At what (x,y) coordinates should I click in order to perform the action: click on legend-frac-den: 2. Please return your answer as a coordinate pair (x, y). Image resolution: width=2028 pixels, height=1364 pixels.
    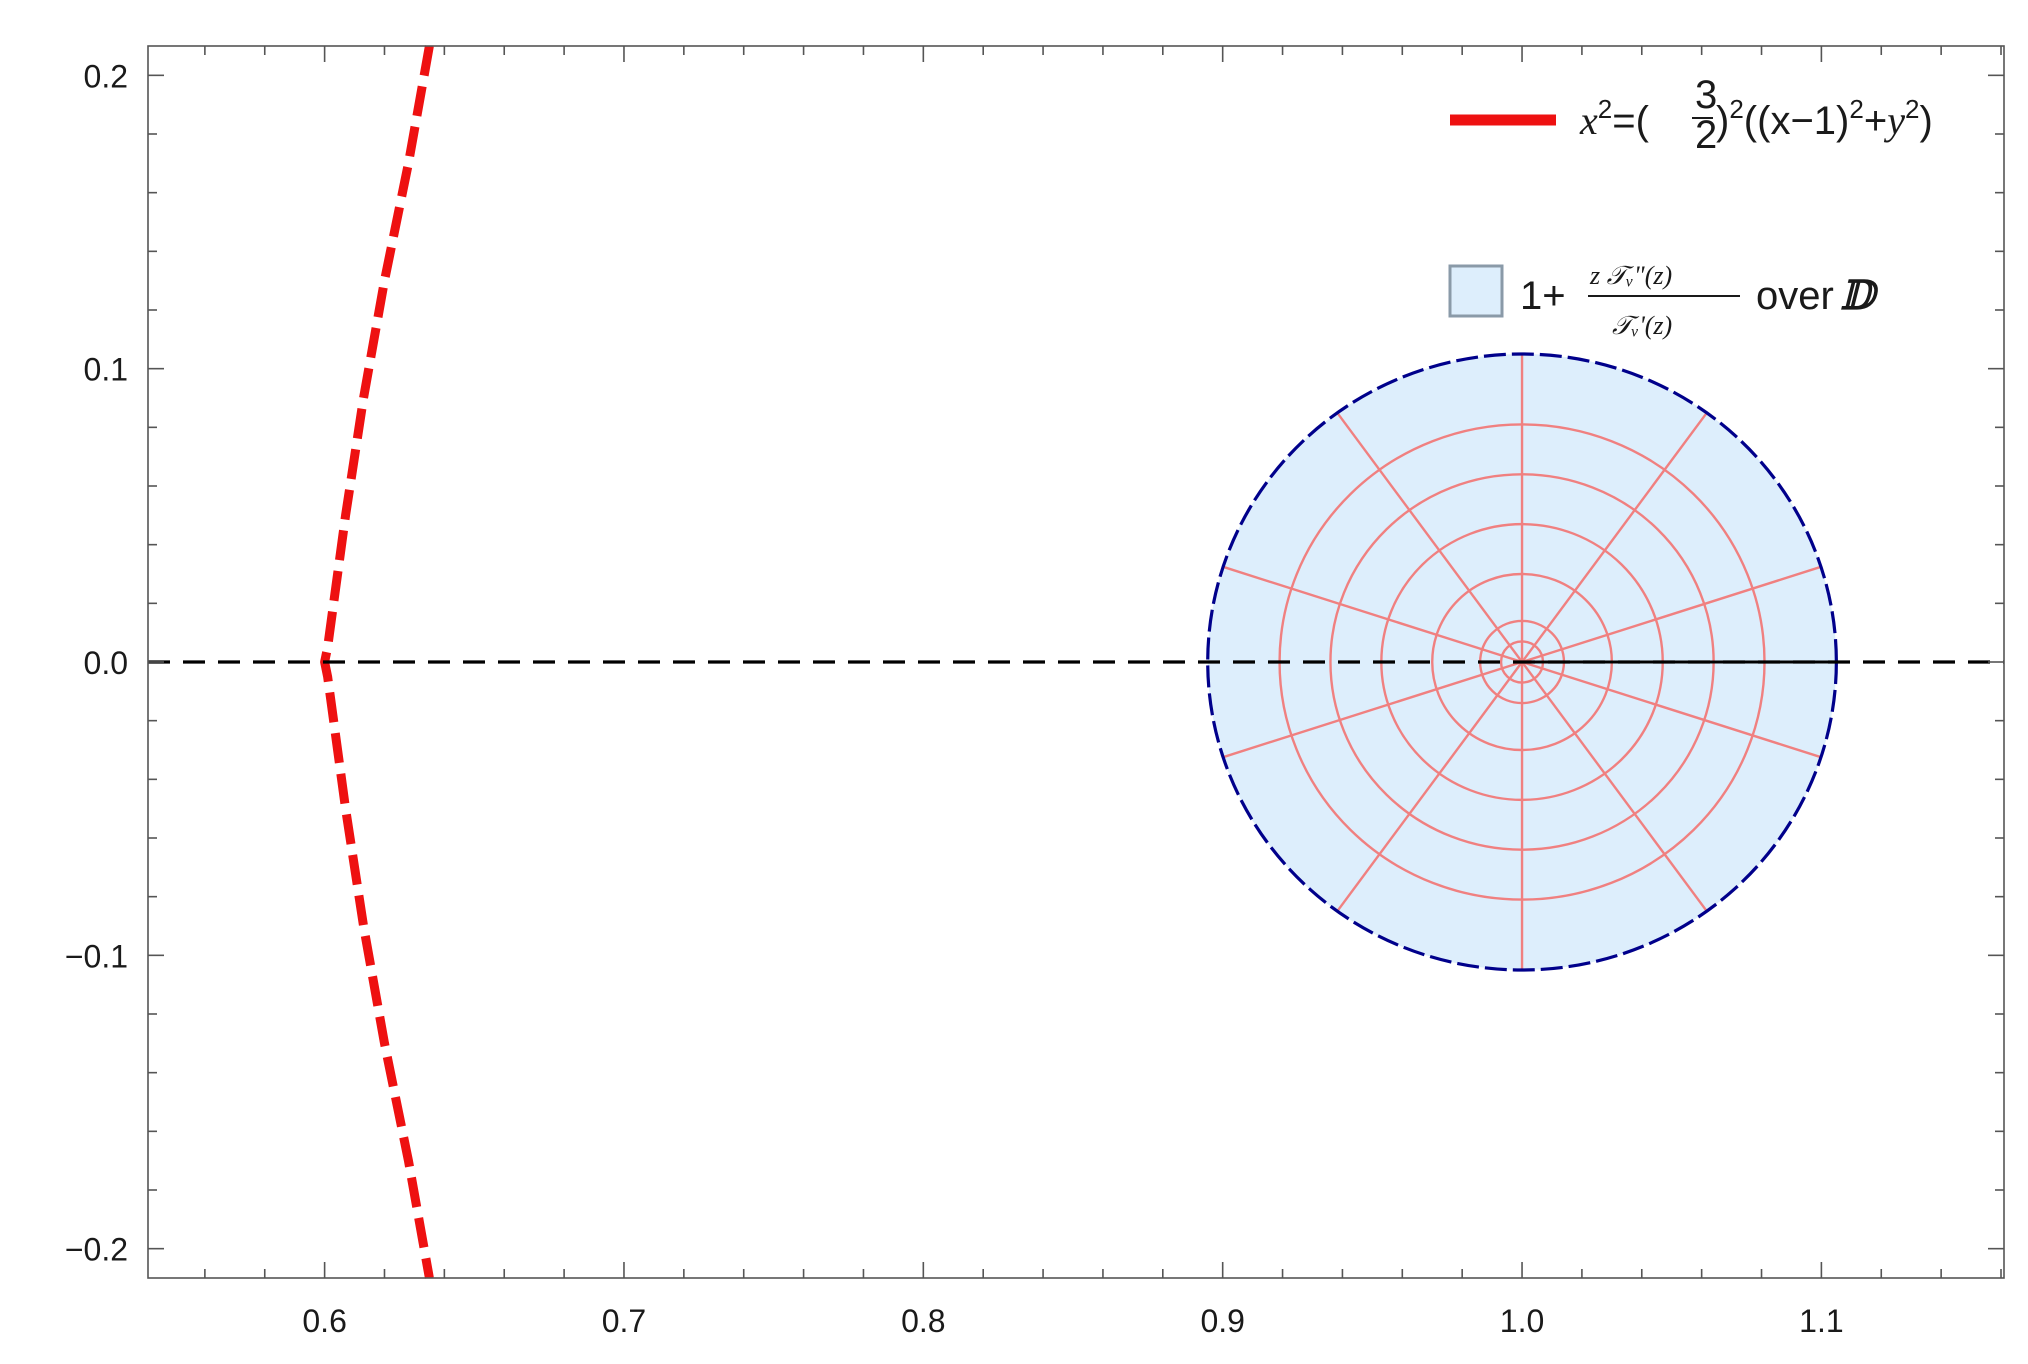
    Looking at the image, I should click on (1706, 135).